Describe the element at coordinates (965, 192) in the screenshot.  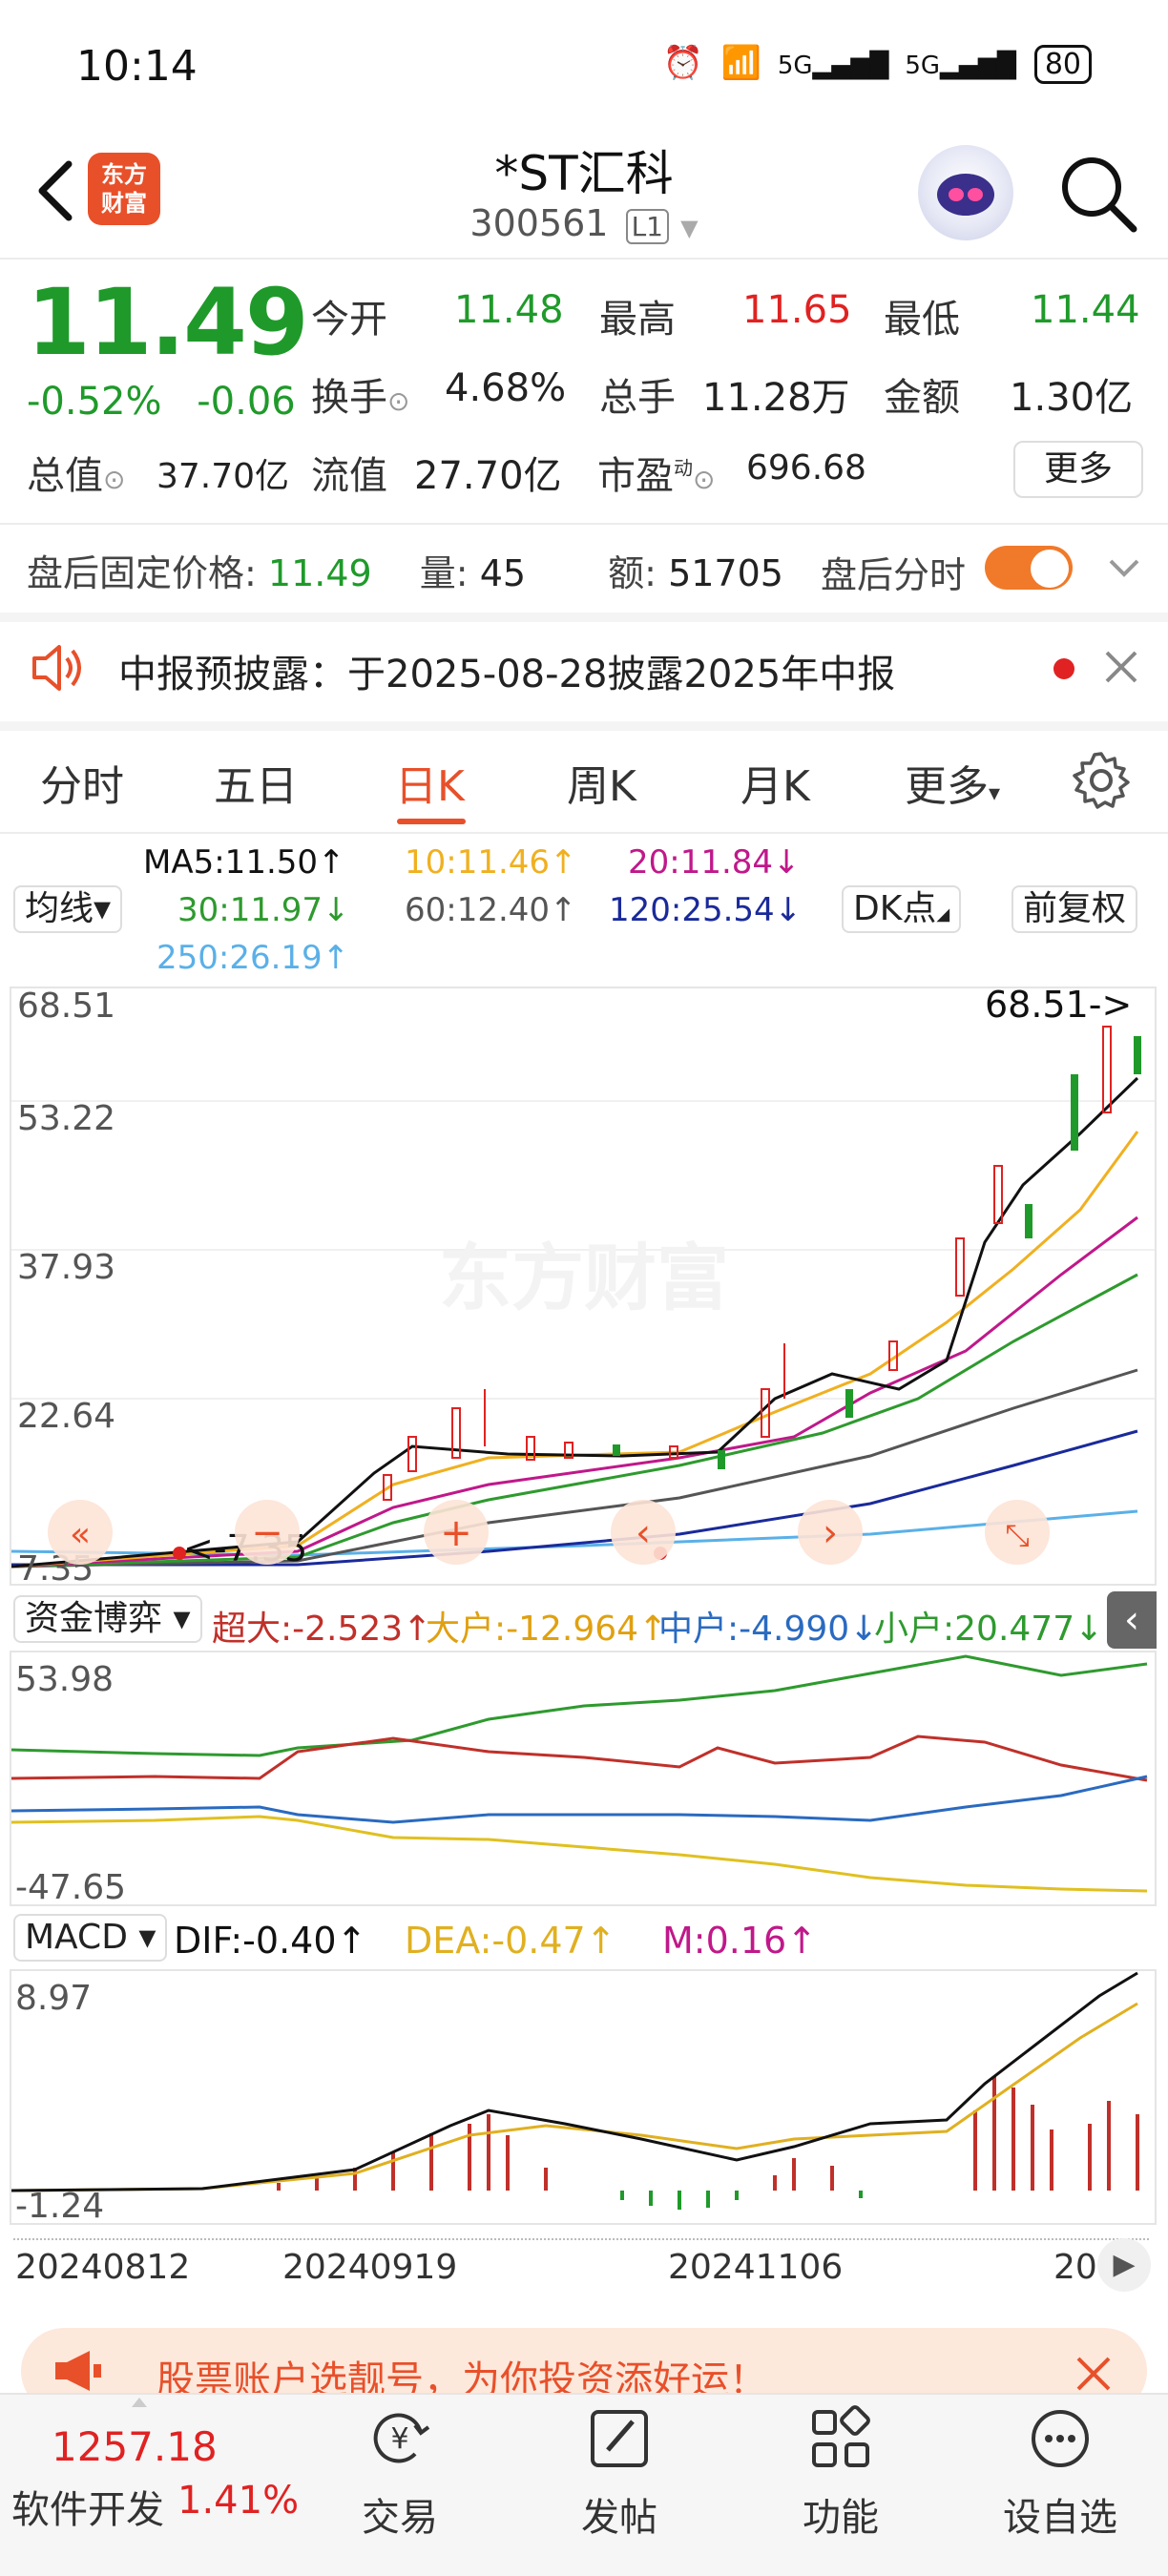
I see `assistant-robot-icon` at that location.